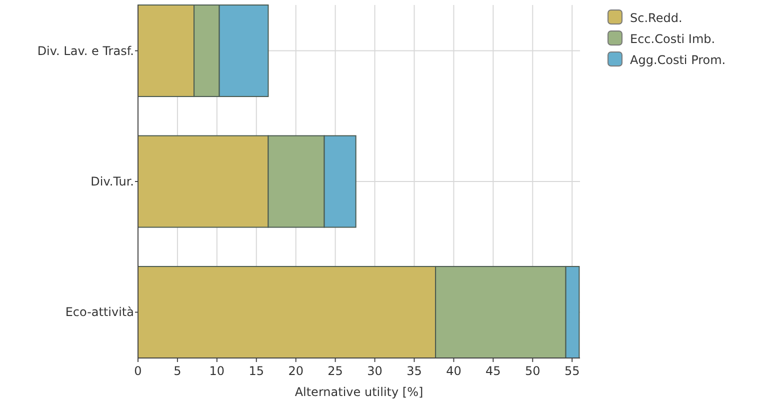 The image size is (758, 408). What do you see at coordinates (532, 371) in the screenshot?
I see `x-tick-label: 50` at bounding box center [532, 371].